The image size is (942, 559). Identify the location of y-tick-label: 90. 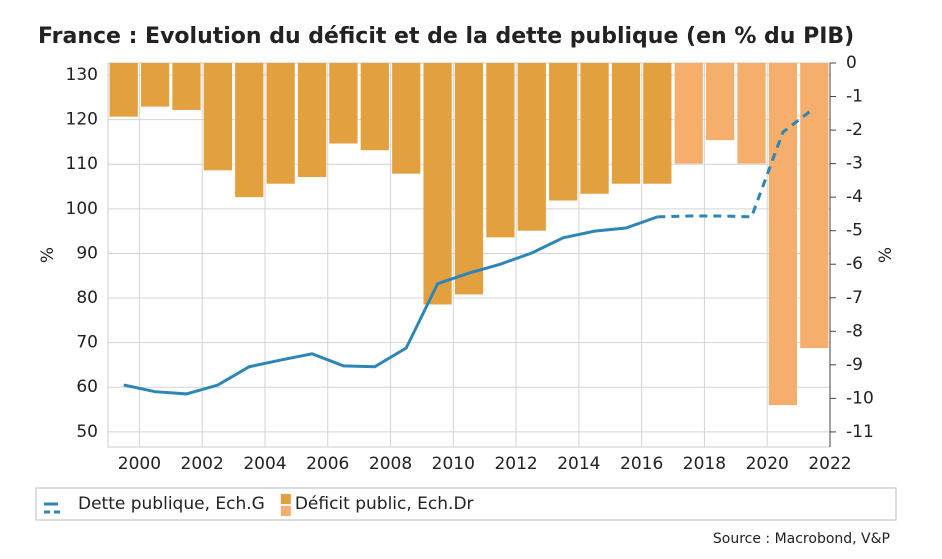
(87, 253).